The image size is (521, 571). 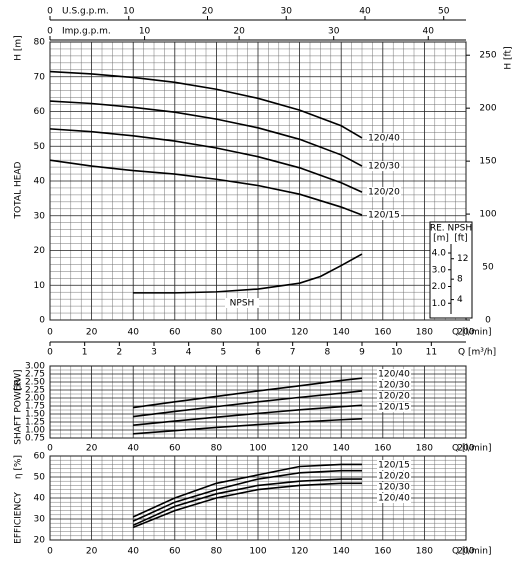 What do you see at coordinates (35, 415) in the screenshot?
I see `y-tick-label: 1.50` at bounding box center [35, 415].